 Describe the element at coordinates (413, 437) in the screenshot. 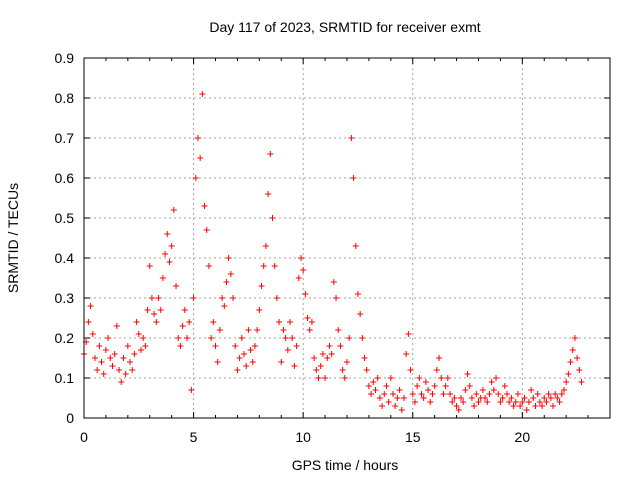

I see `x-tick-label: 15` at that location.